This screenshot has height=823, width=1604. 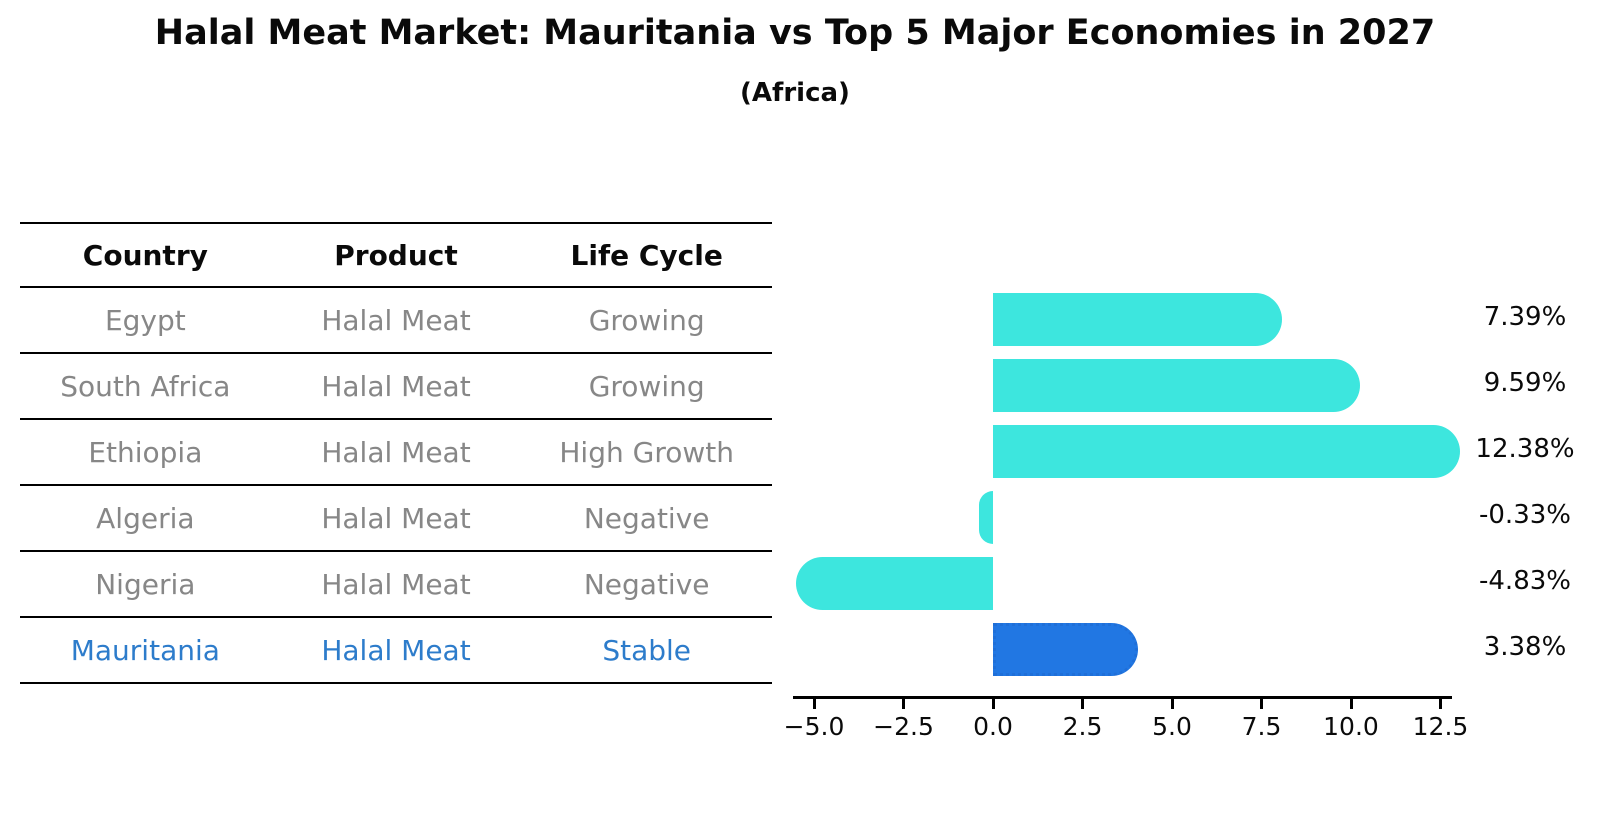 I want to click on table-cell: Algeria, so click(x=145, y=518).